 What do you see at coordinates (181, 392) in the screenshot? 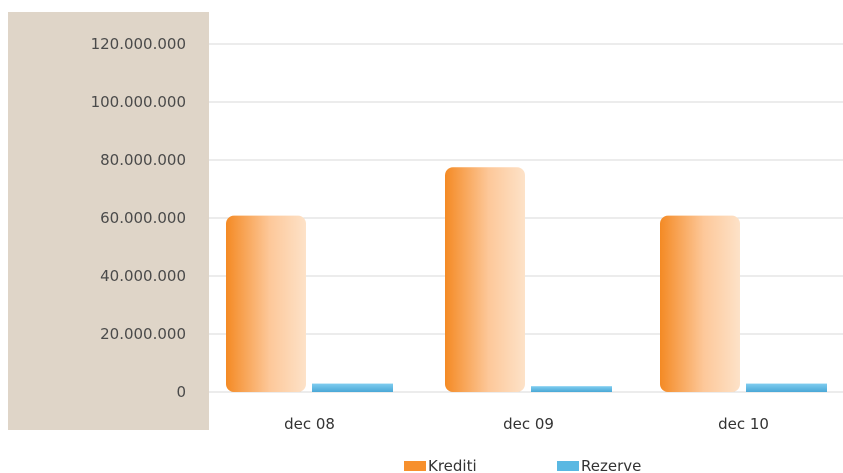
I see `y-tick-label: 0` at bounding box center [181, 392].